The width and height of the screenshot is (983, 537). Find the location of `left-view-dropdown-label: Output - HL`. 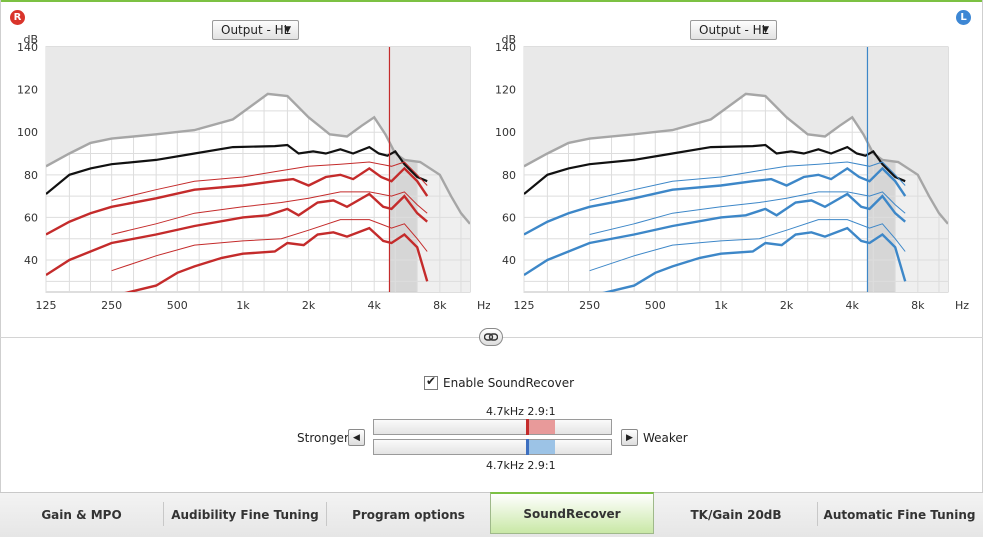

left-view-dropdown-label: Output - HL is located at coordinates (734, 30).